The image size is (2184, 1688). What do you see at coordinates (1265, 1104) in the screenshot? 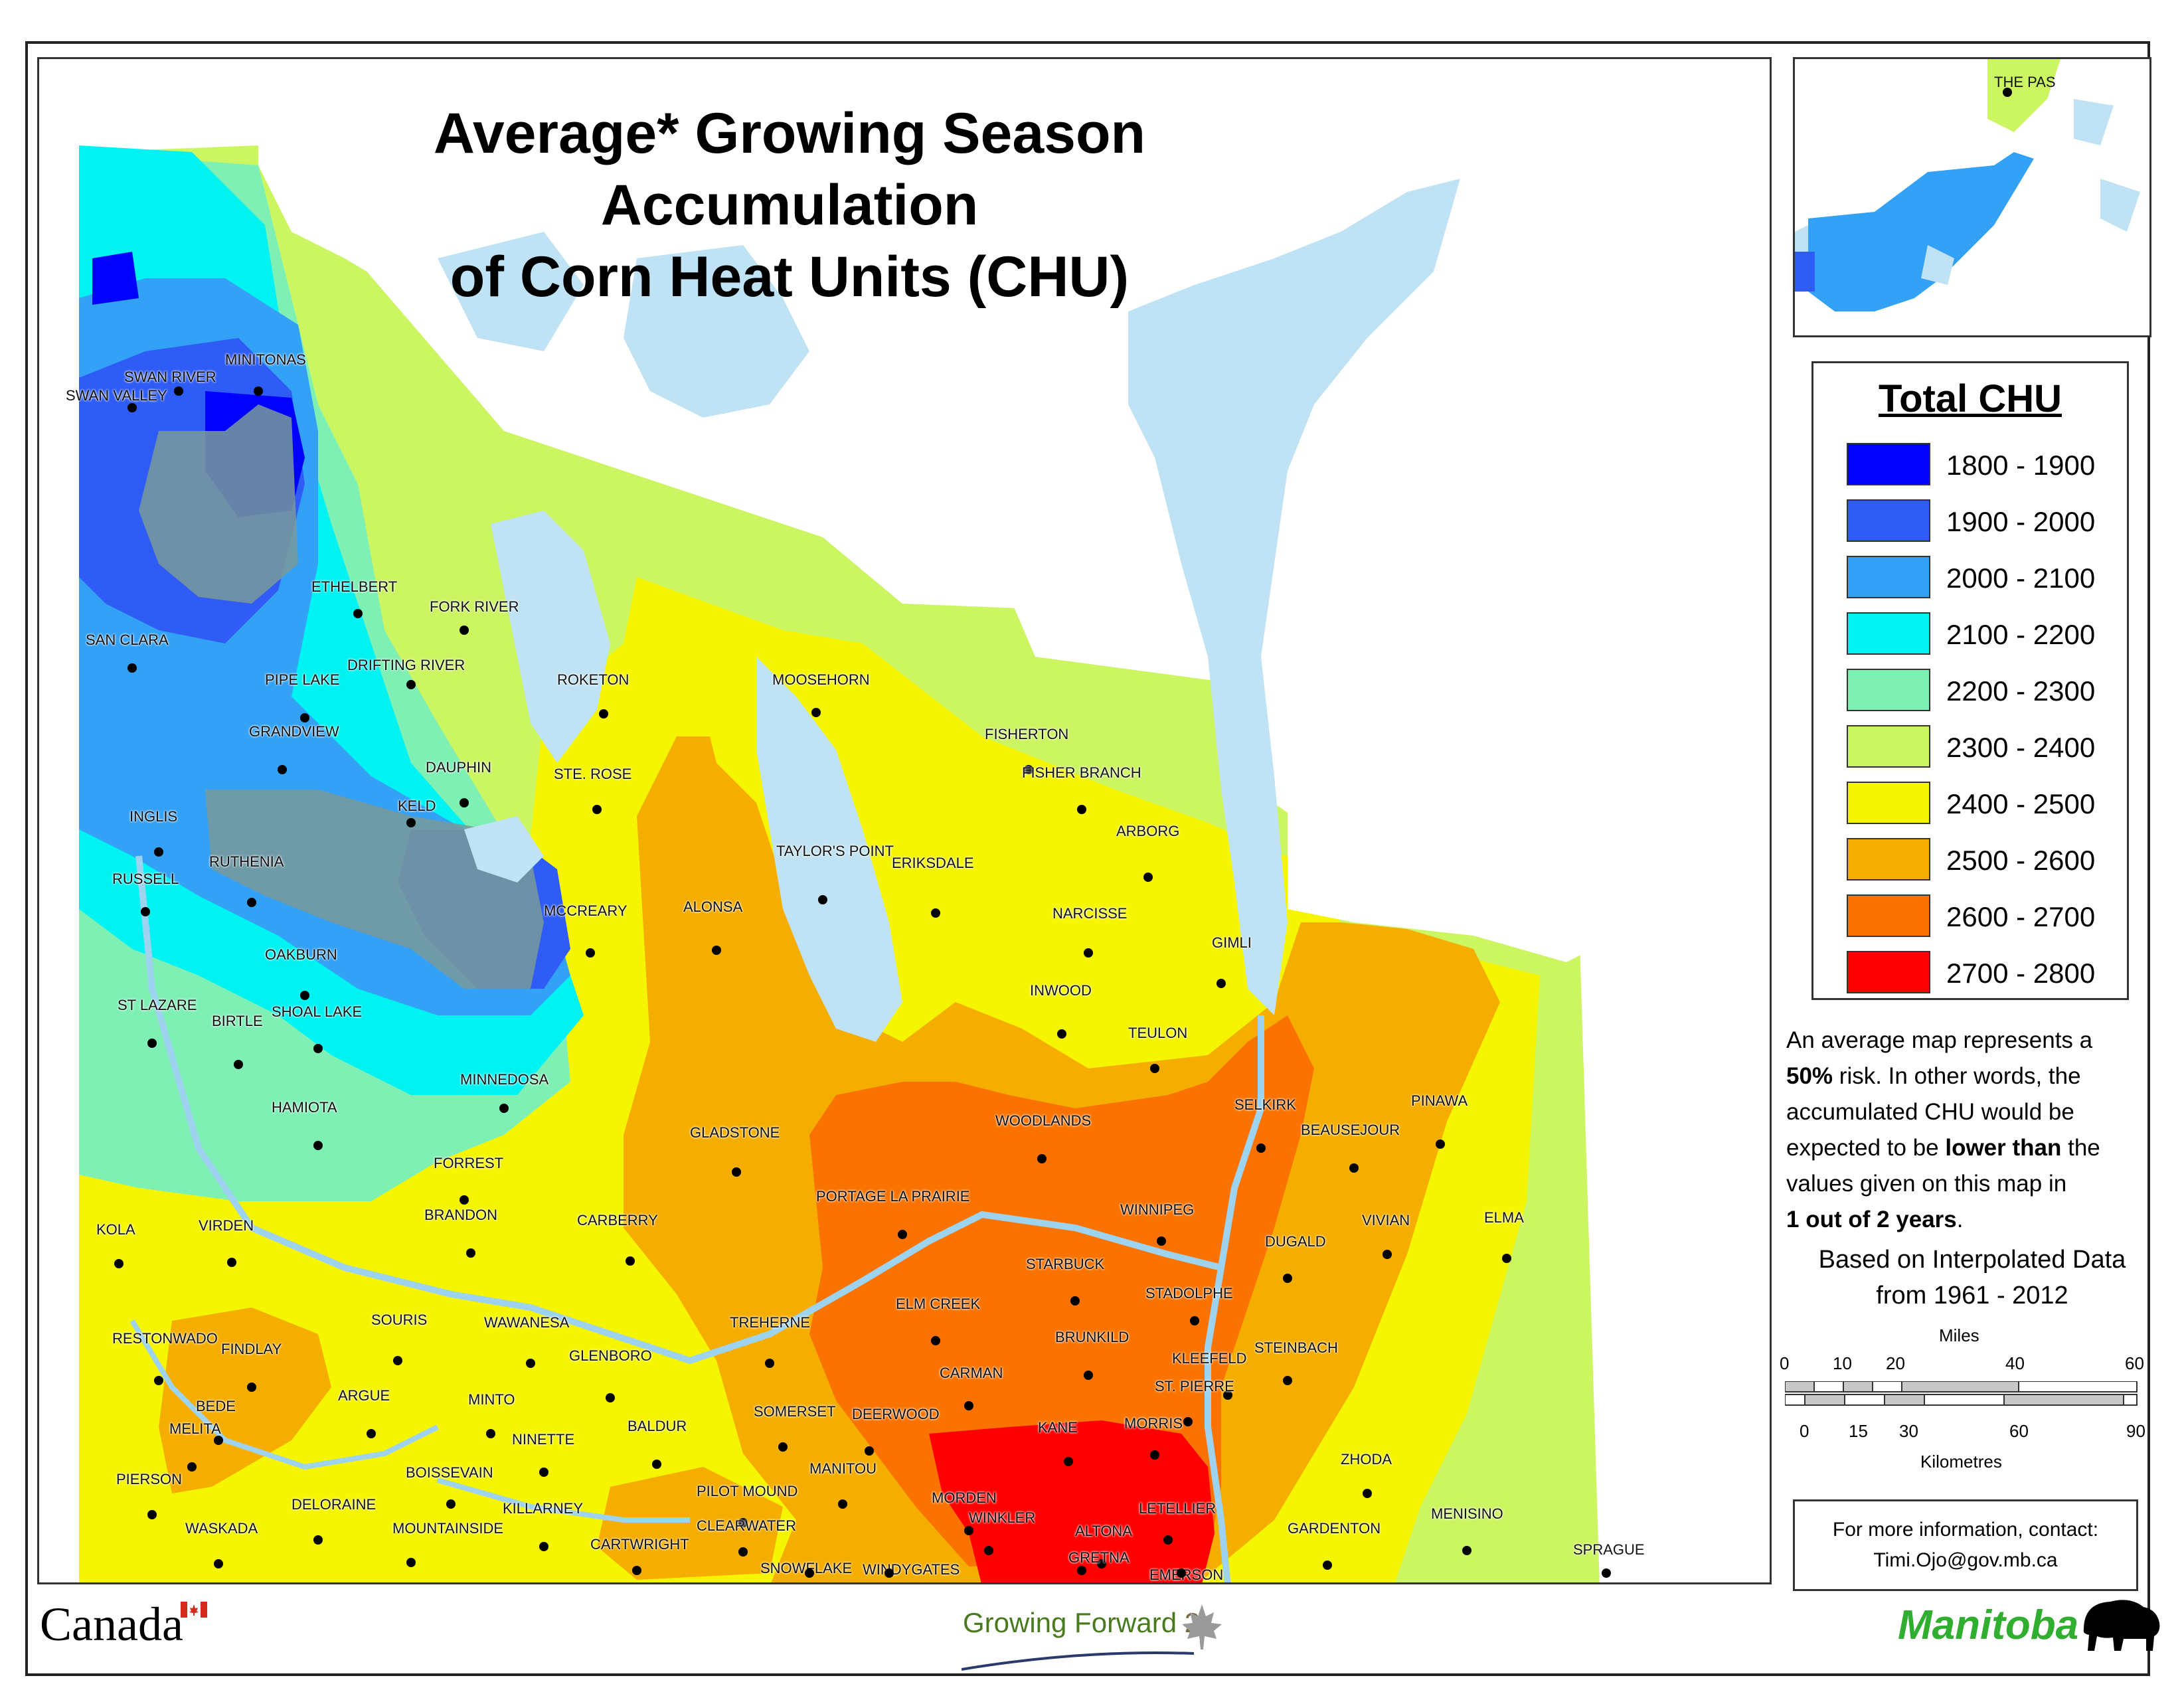
I see `town-label: SELKIRK` at bounding box center [1265, 1104].